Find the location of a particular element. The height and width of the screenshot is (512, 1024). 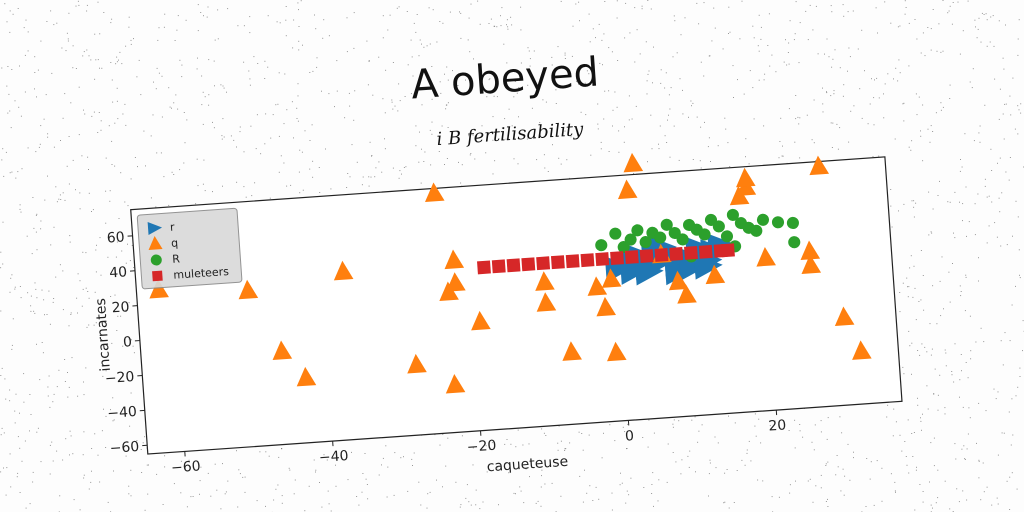

x-axis-label: caqueteuse is located at coordinates (527, 465).